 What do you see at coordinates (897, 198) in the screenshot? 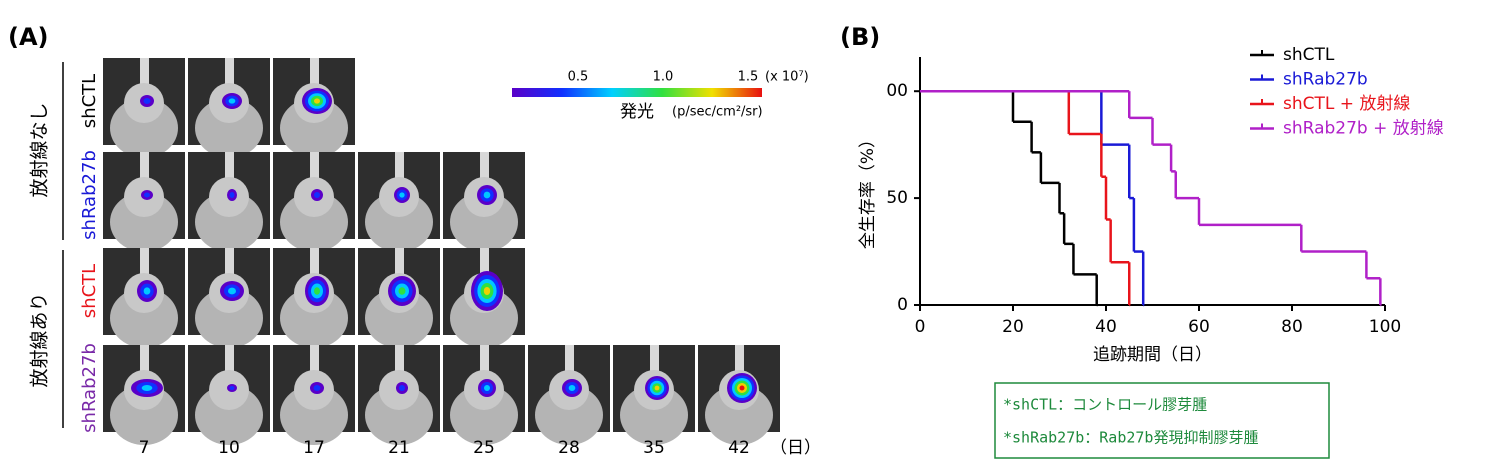
I see `y-tick-label: 50` at bounding box center [897, 198].